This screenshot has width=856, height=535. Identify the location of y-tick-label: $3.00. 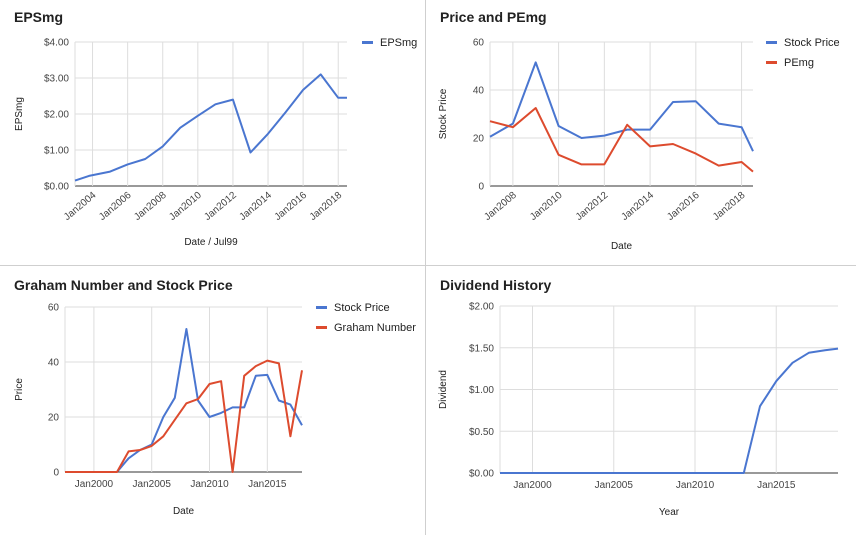
(56, 79).